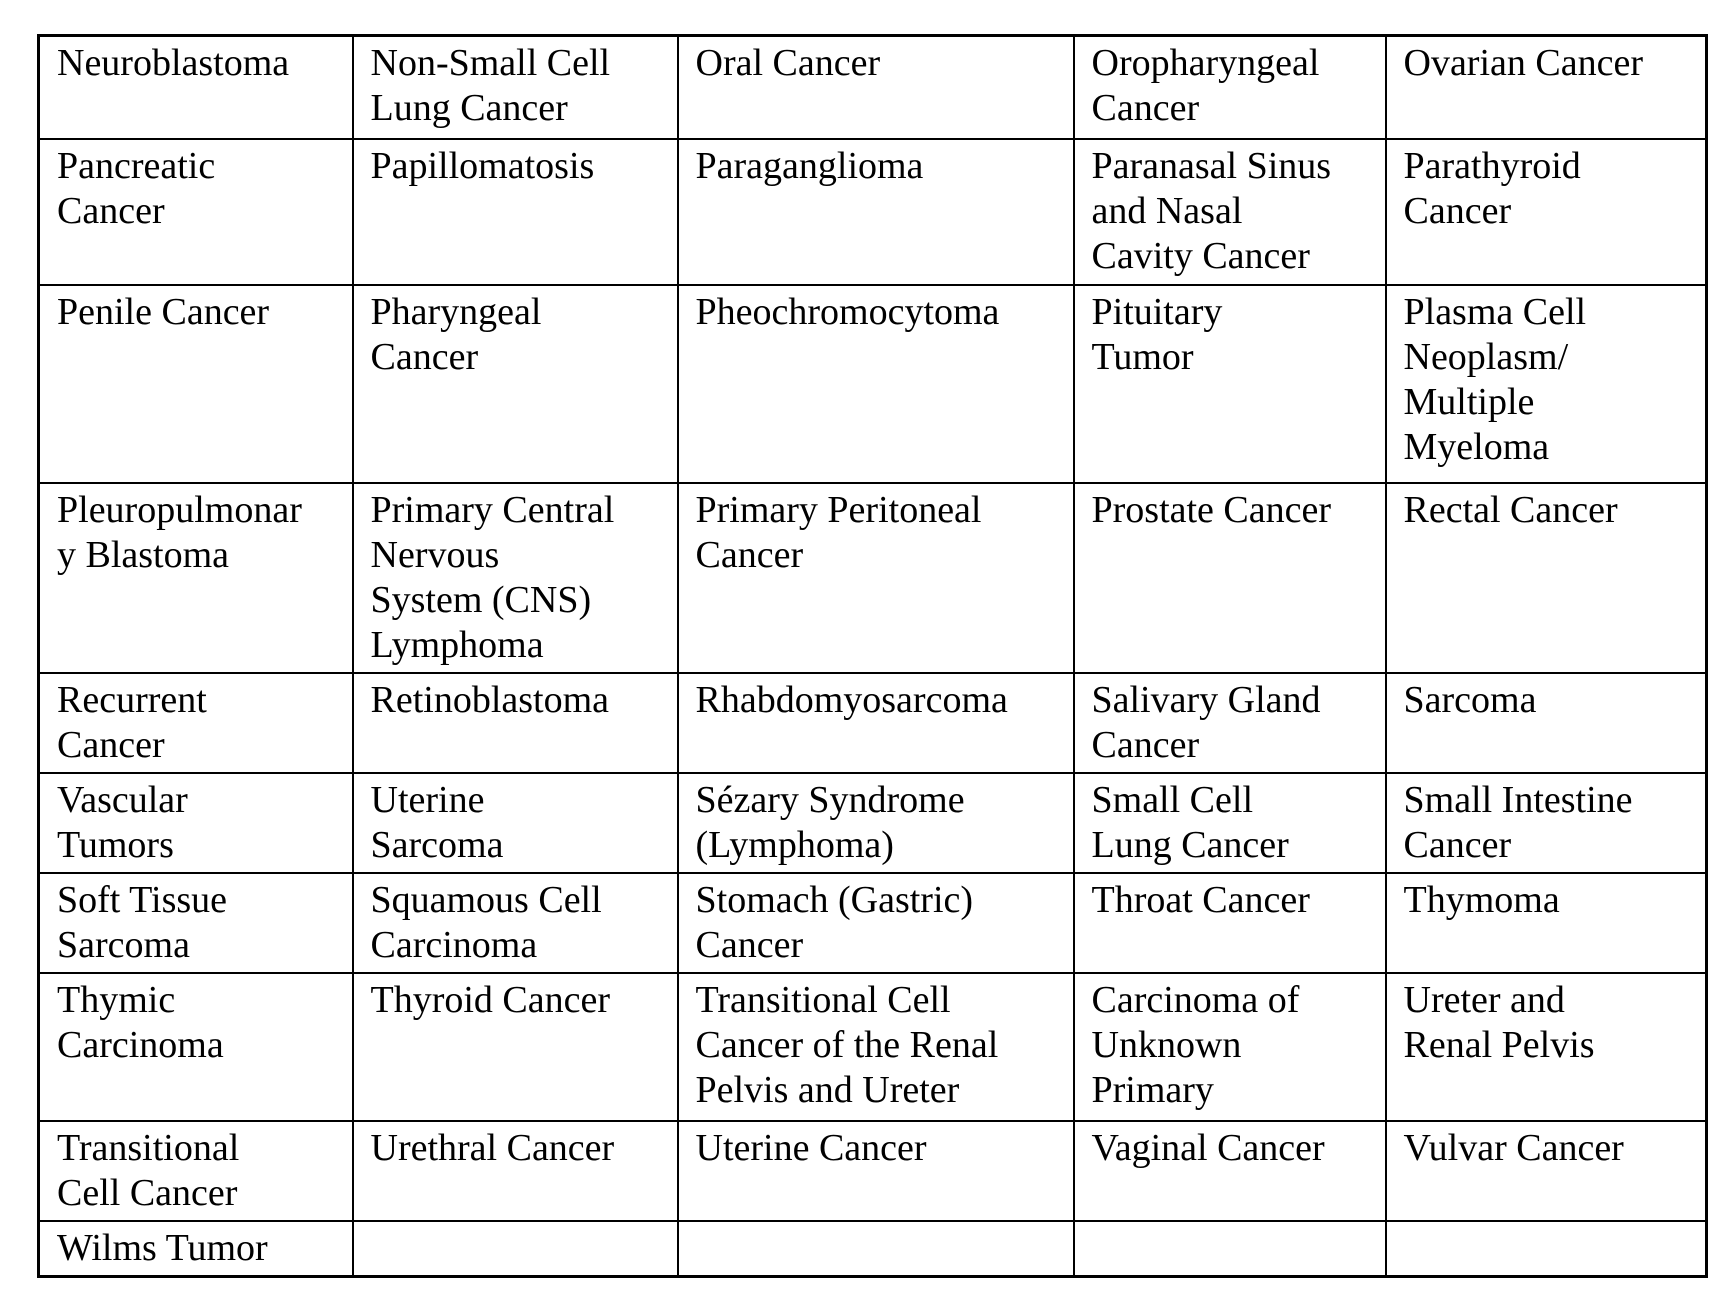 This screenshot has height=1301, width=1732. I want to click on table-cell: Thyroid Cancer, so click(515, 1046).